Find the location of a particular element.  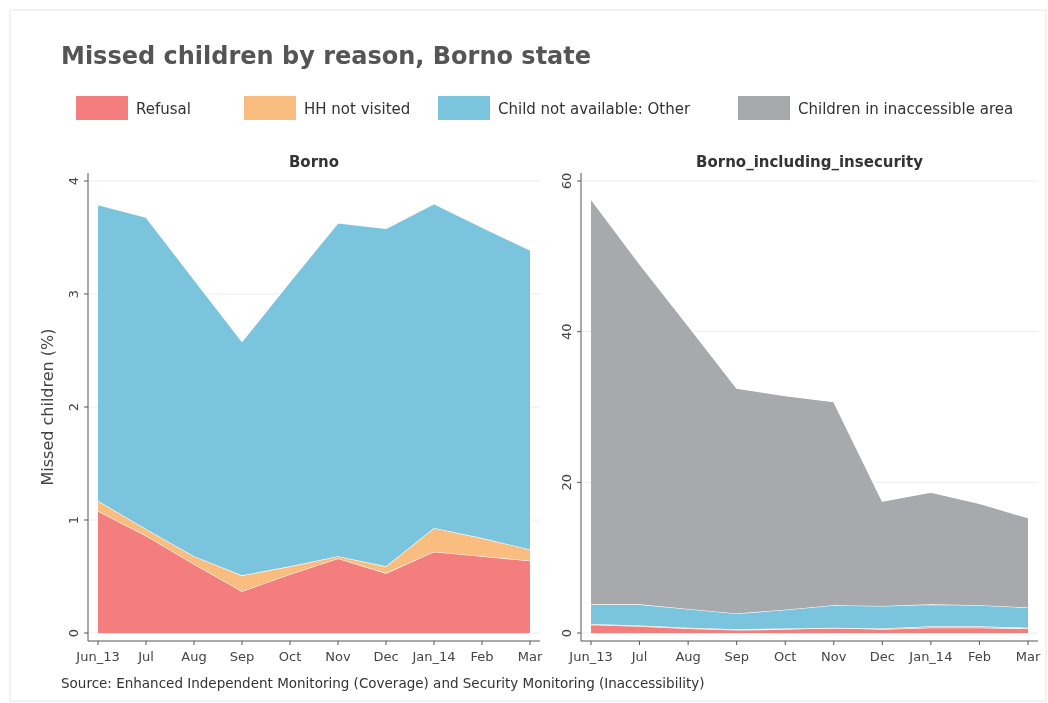

legend-label: HH not visited is located at coordinates (357, 109).